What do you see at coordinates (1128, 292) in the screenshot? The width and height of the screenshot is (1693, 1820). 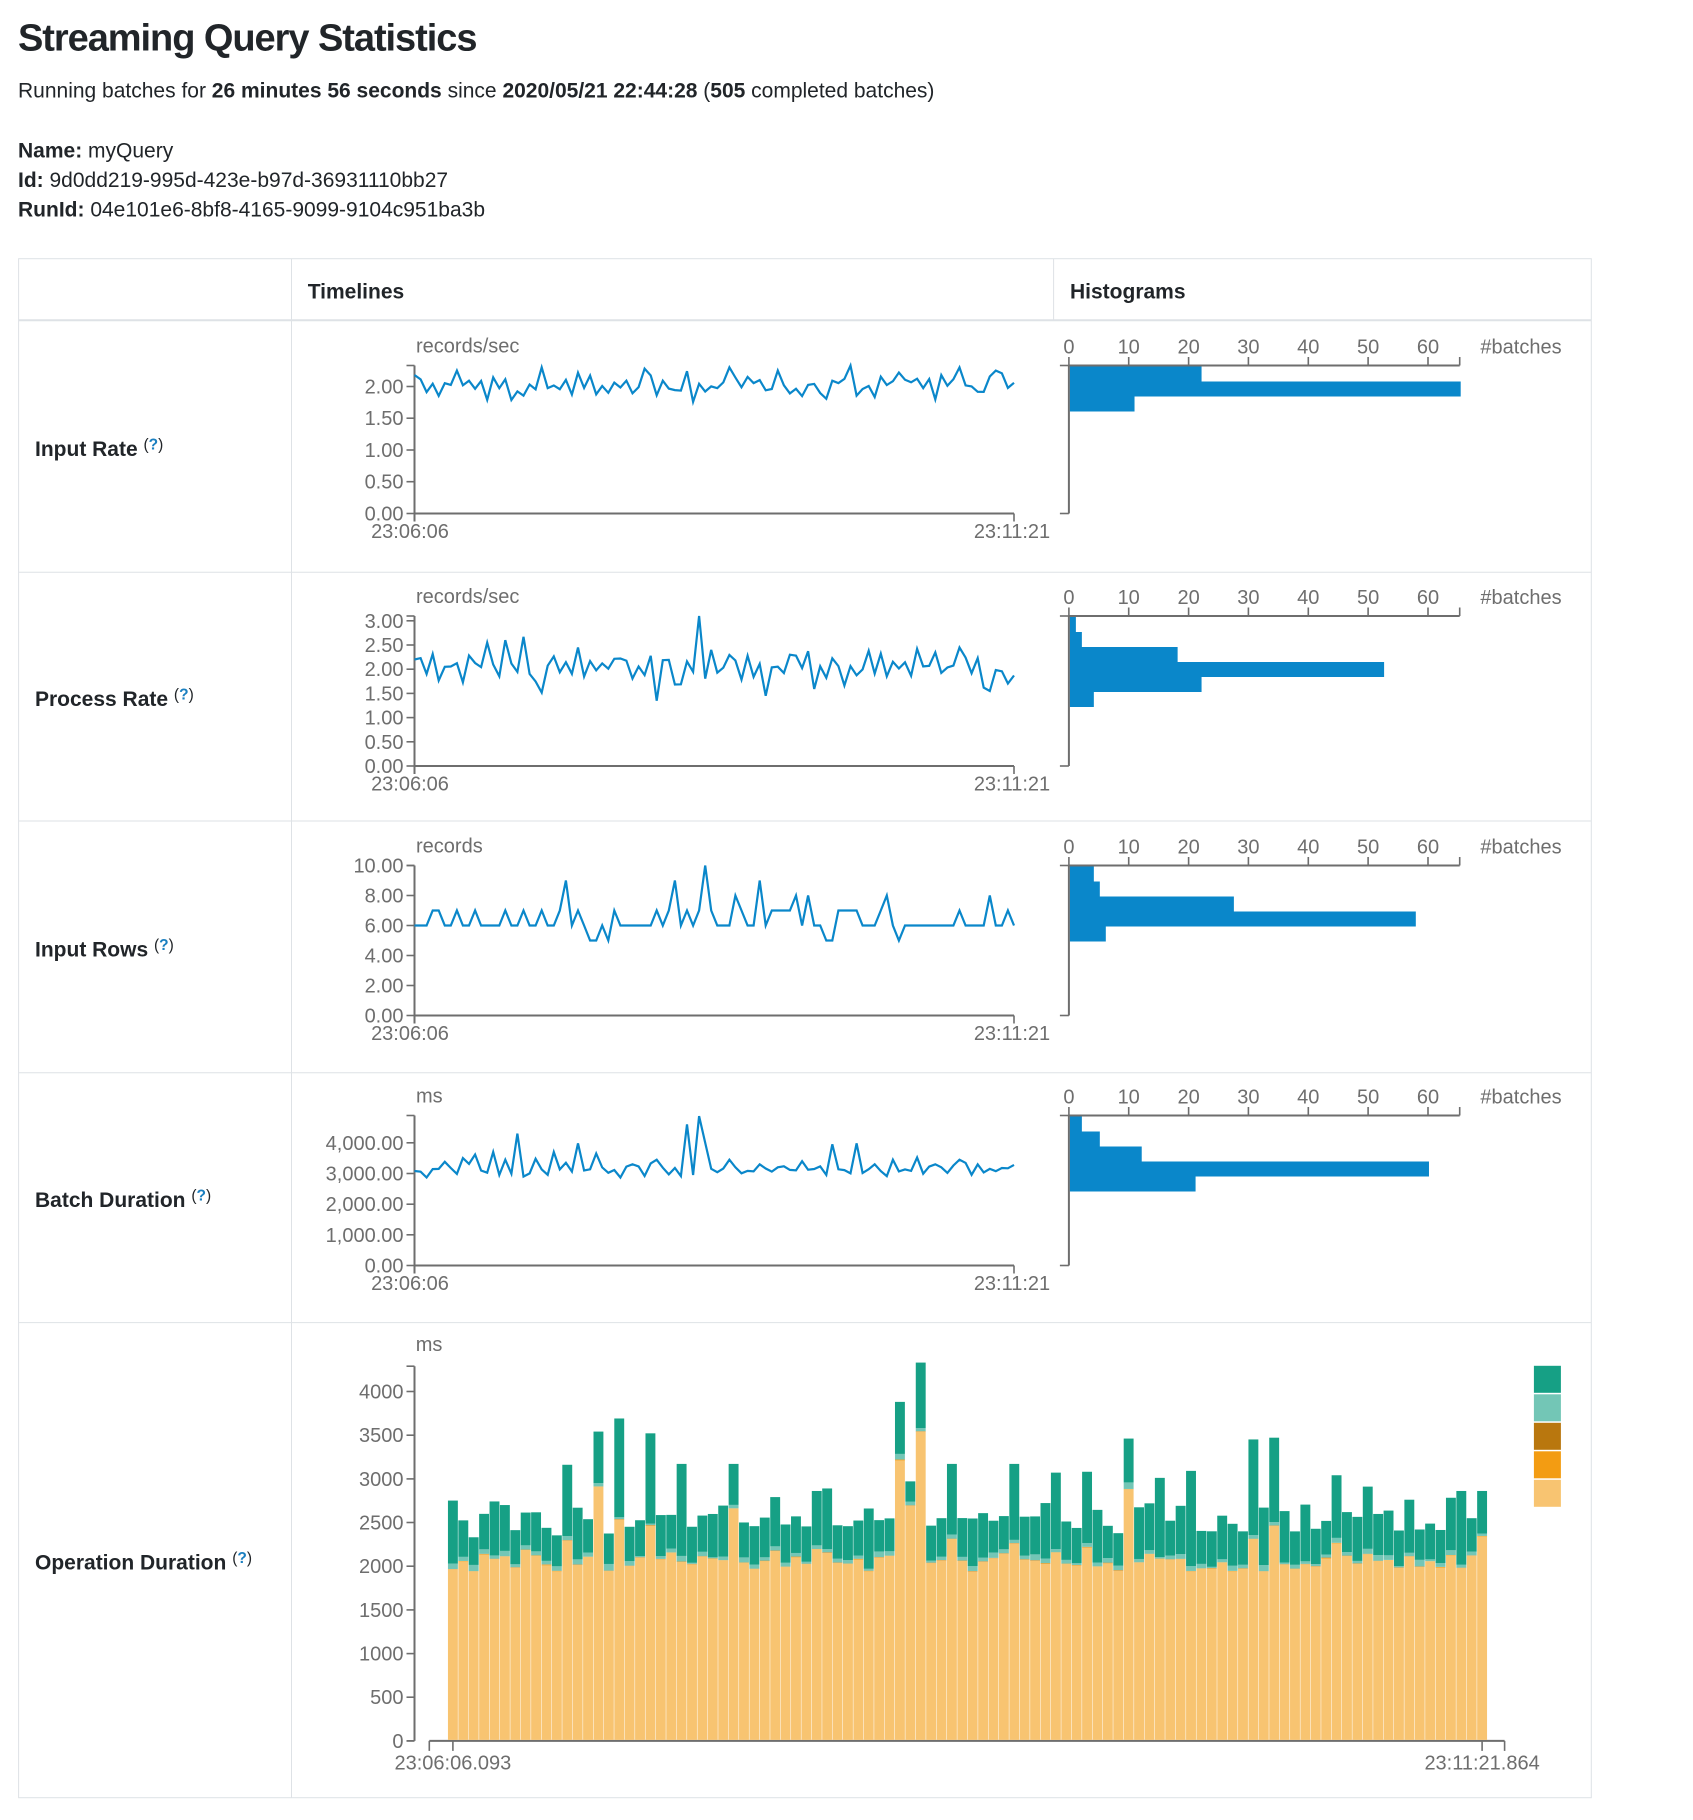 I see `svg-text: Histograms` at bounding box center [1128, 292].